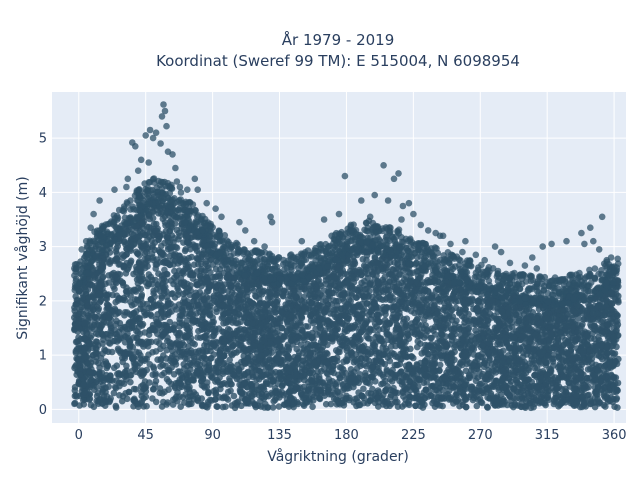 The image size is (640, 480). Describe the element at coordinates (338, 39) in the screenshot. I see `chart-title-line1: År 1979 - 2019` at that location.